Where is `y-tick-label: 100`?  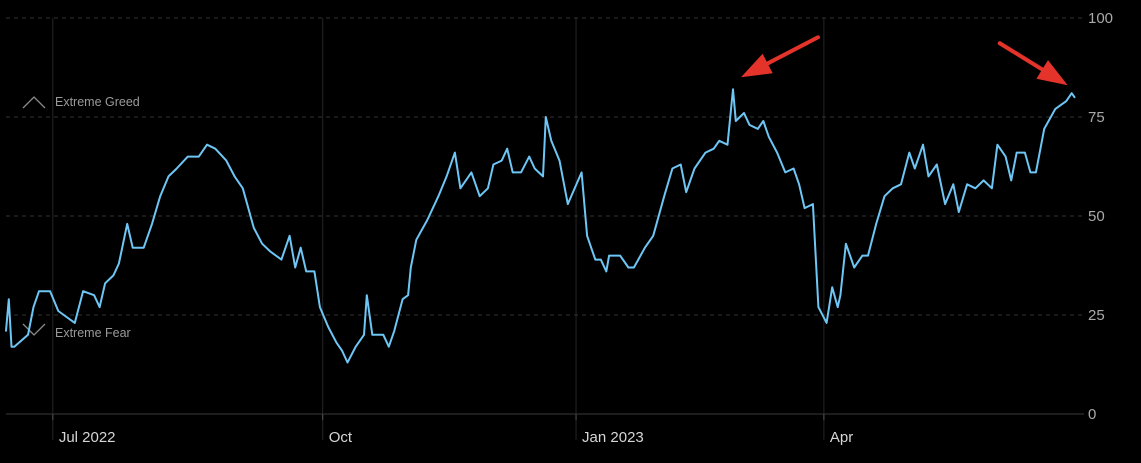
y-tick-label: 100 is located at coordinates (1100, 18).